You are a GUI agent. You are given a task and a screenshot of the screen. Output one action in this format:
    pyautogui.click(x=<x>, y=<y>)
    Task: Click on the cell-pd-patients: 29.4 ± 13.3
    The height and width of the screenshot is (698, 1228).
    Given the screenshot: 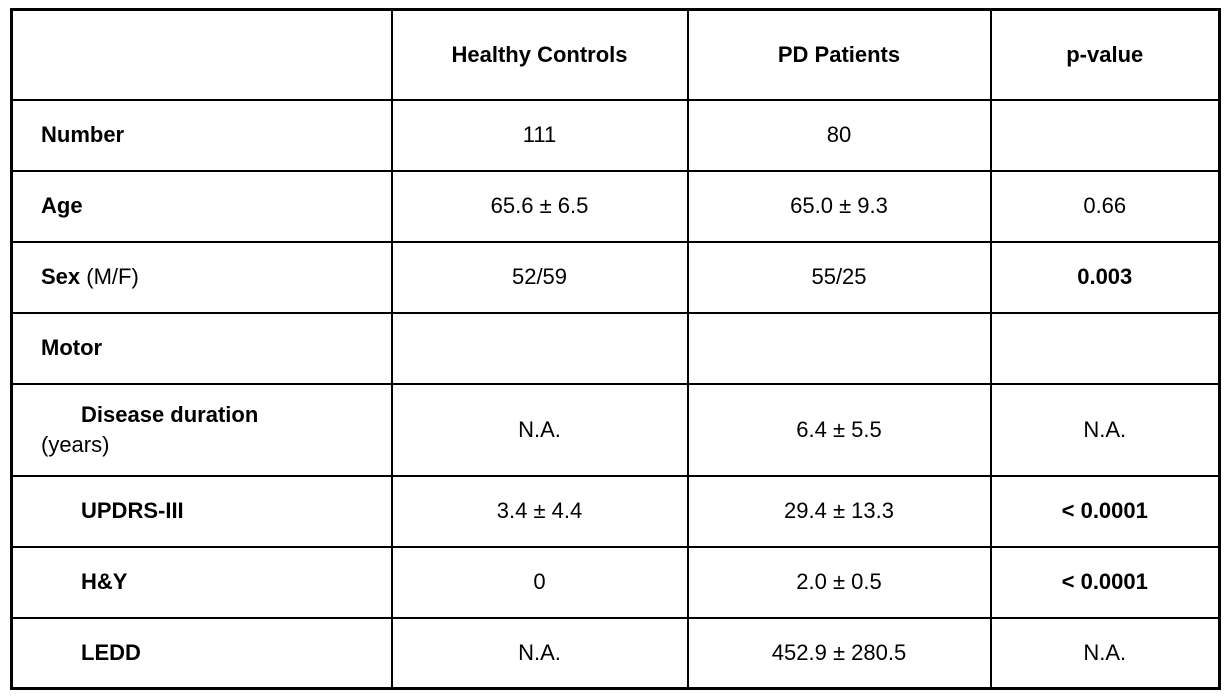 What is the action you would take?
    pyautogui.click(x=839, y=511)
    